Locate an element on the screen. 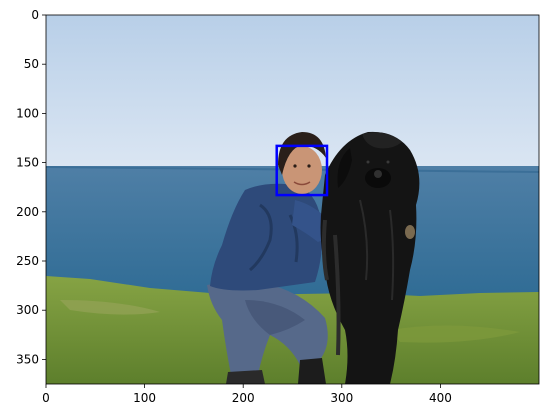  y-tick-label: 100 is located at coordinates (27, 113).